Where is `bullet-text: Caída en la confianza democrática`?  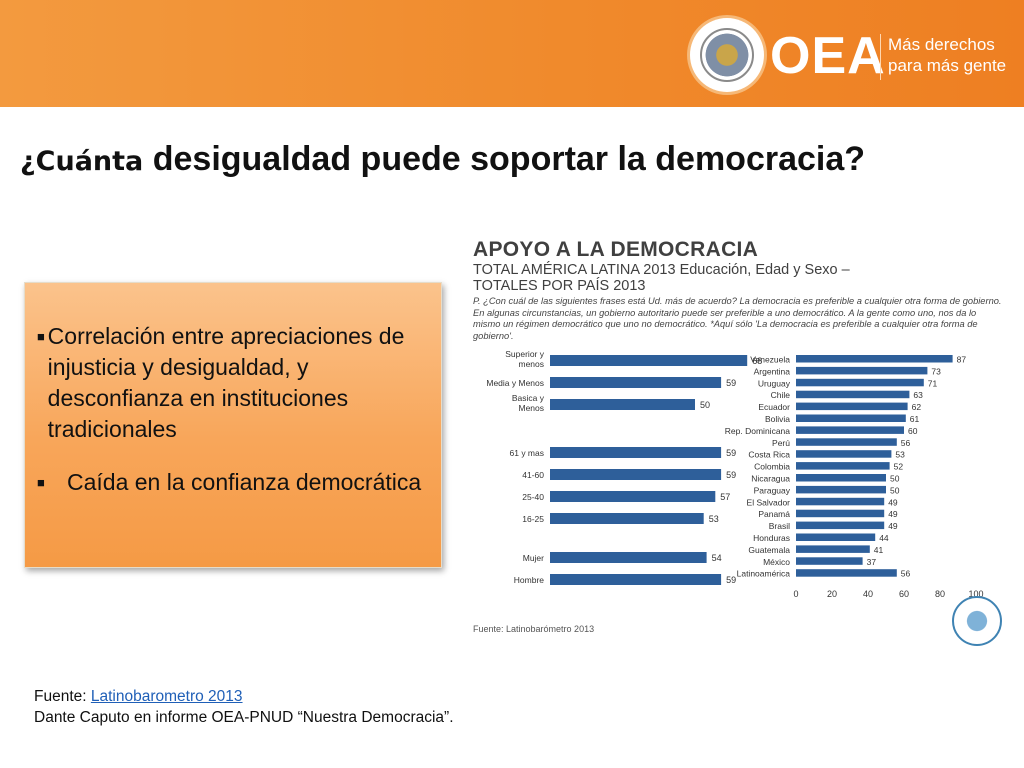
bullet-text: Caída en la confianza democrática is located at coordinates (244, 482).